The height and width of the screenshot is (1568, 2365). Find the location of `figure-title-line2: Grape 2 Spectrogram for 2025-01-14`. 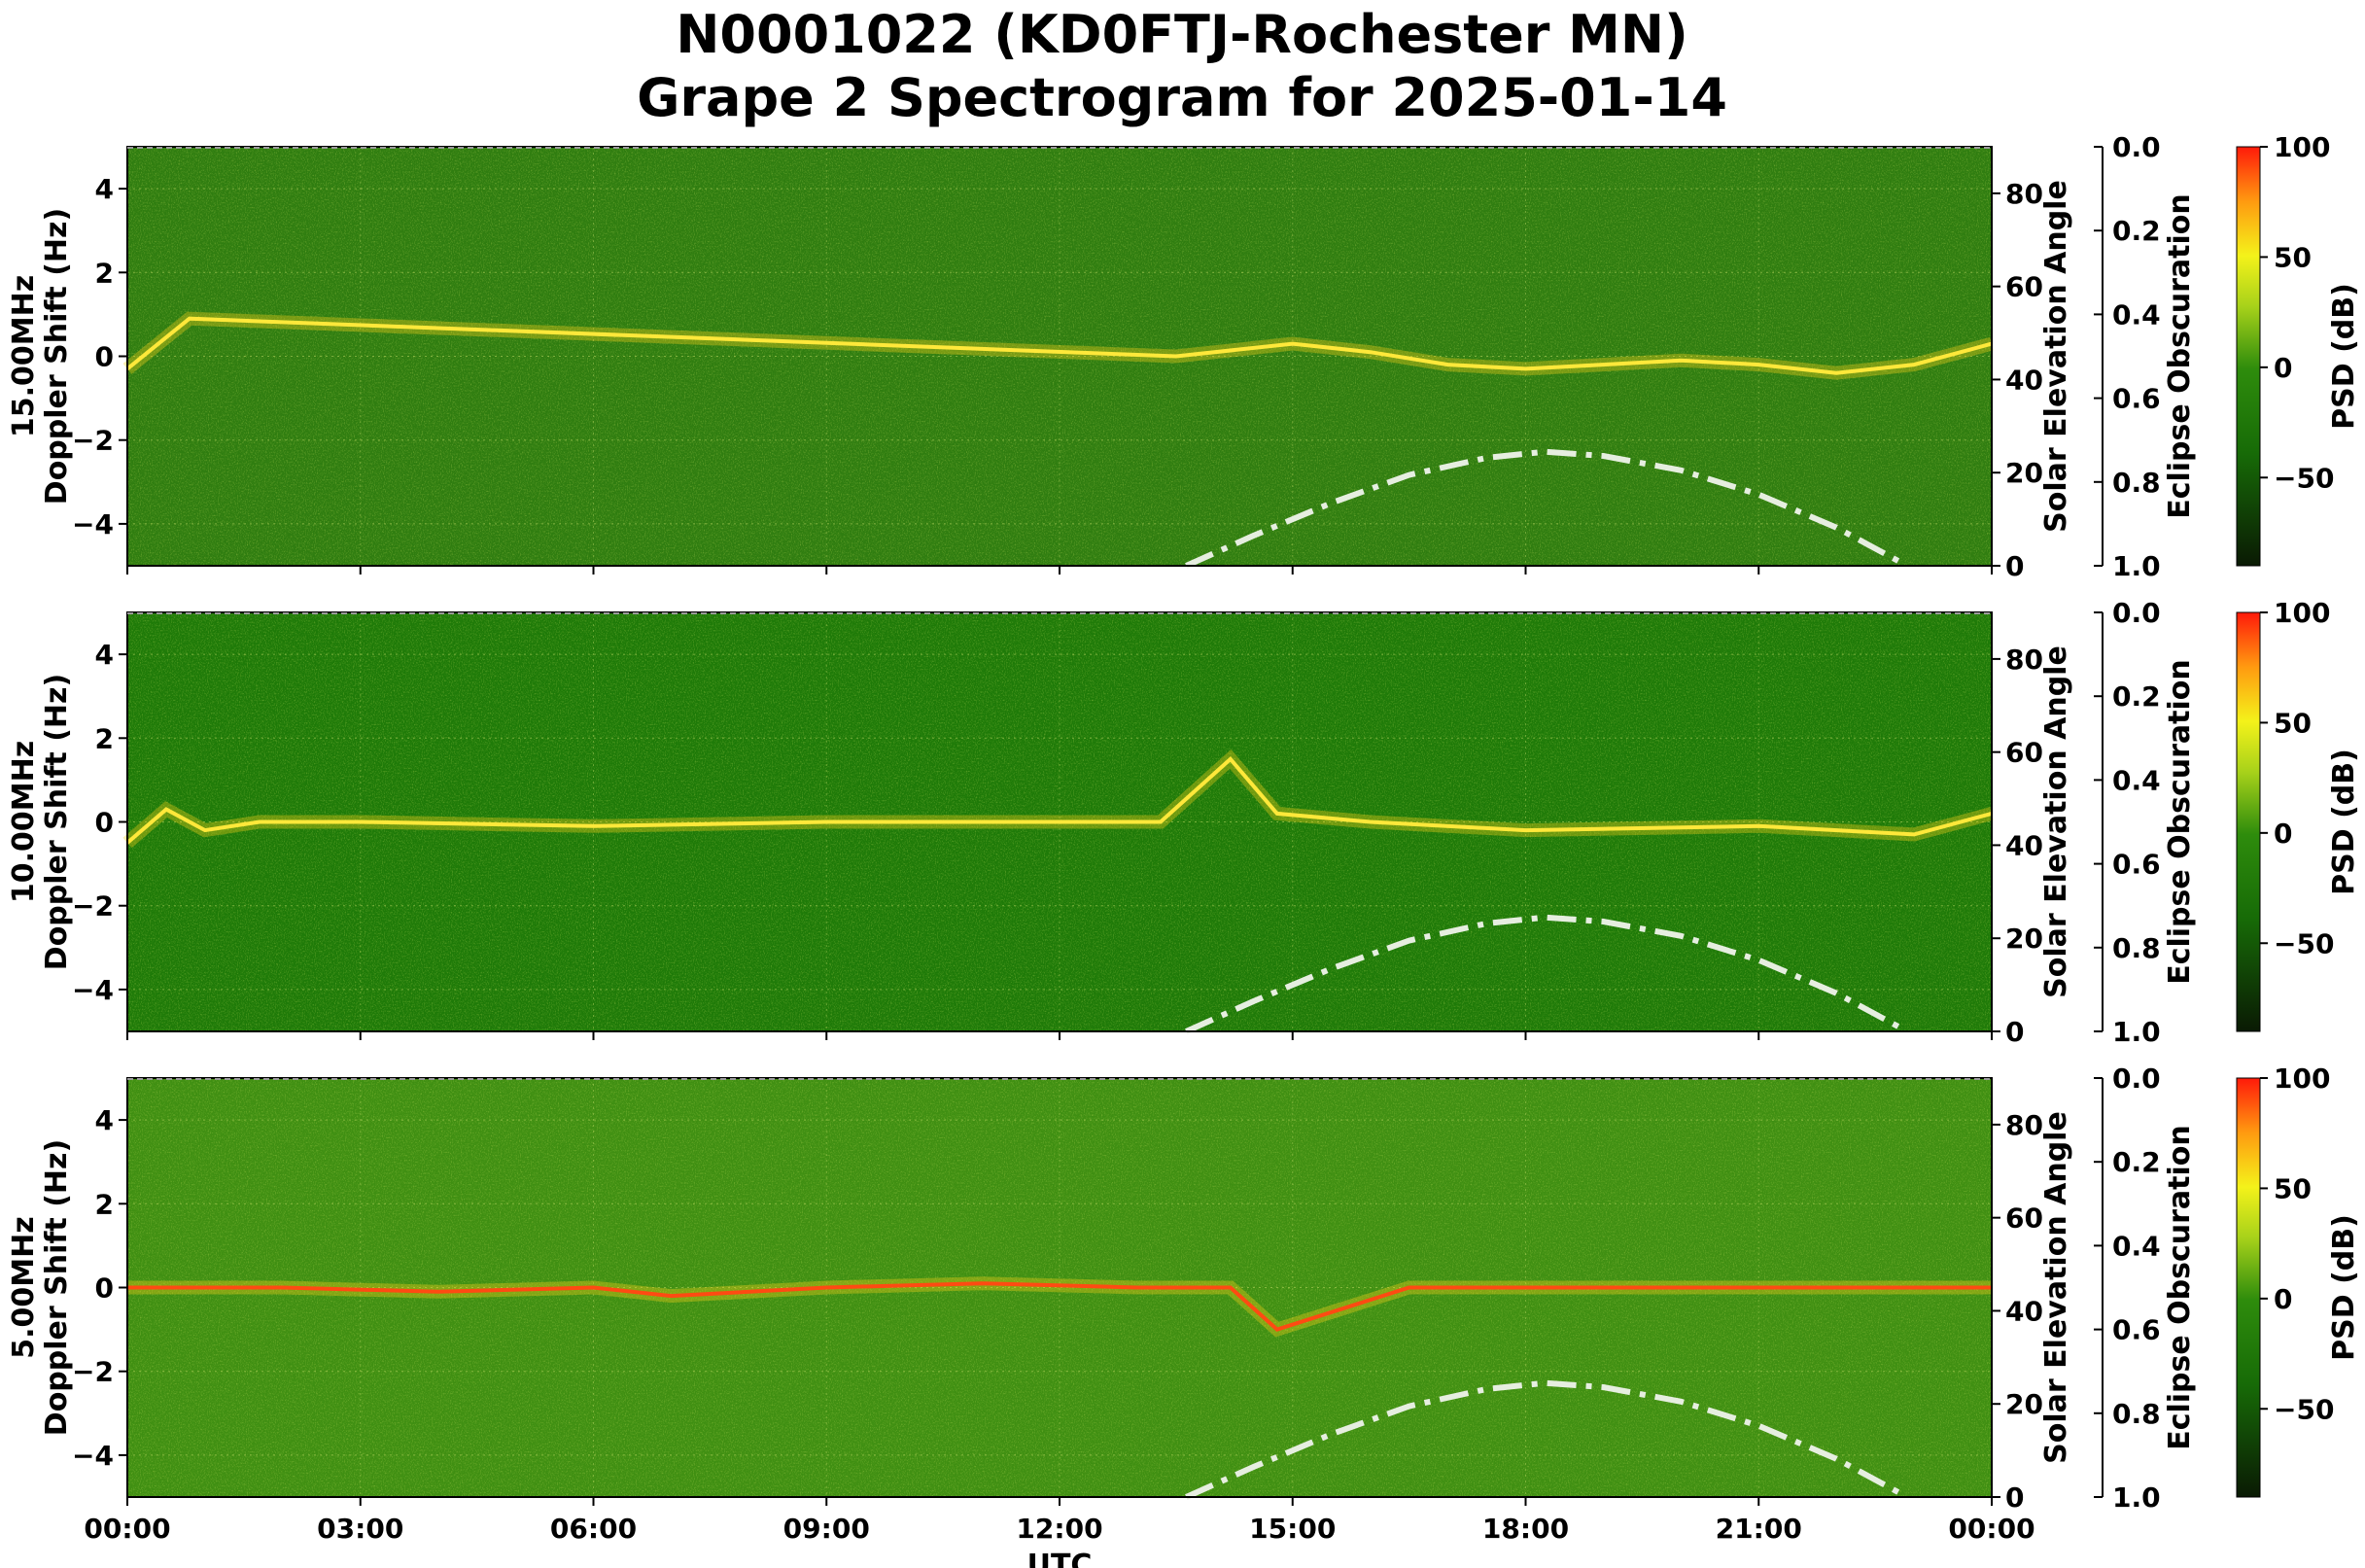

figure-title-line2: Grape 2 Spectrogram for 2025-01-14 is located at coordinates (1182, 97).